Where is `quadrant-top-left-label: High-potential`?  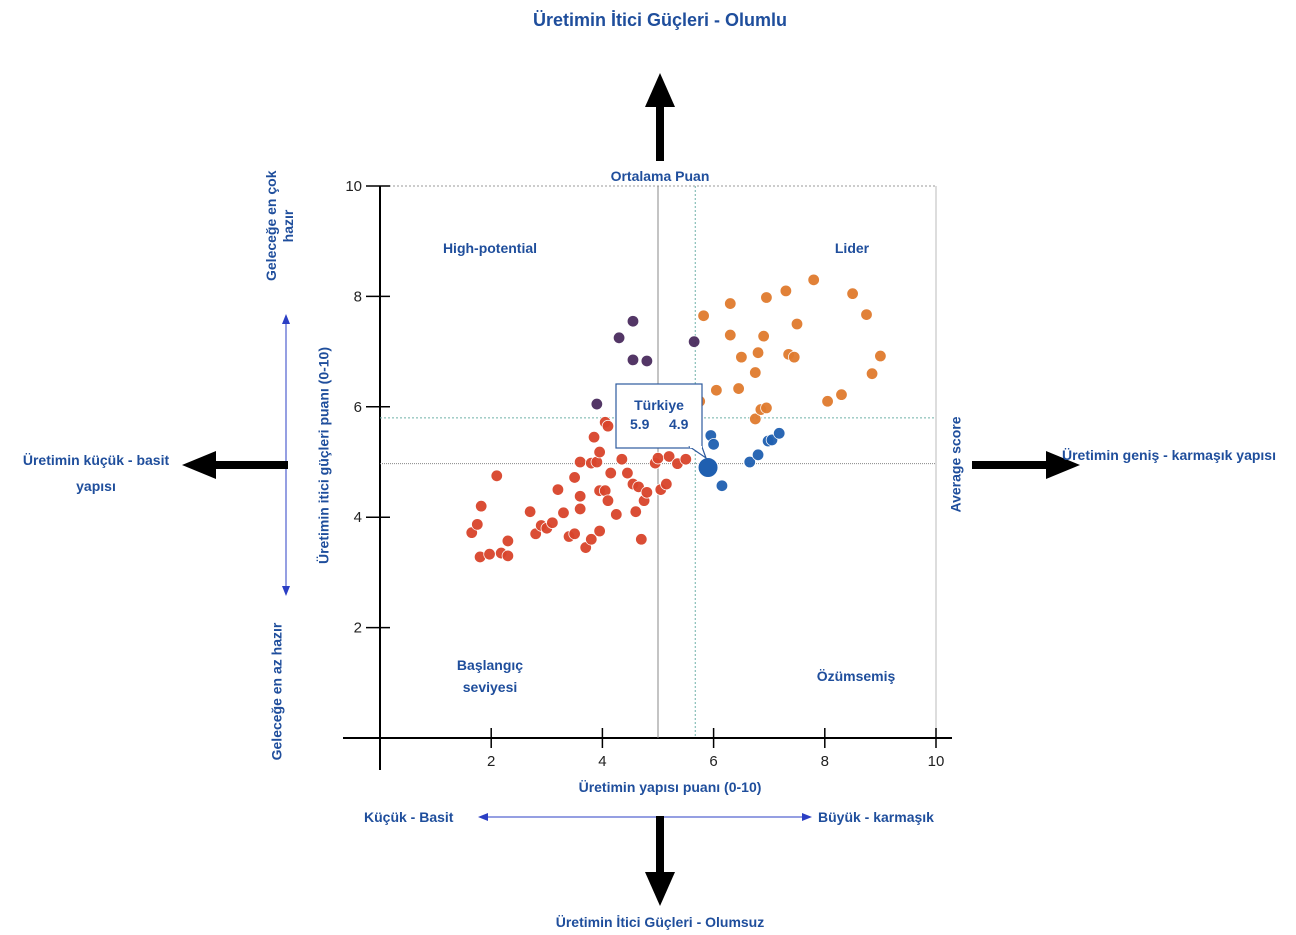
quadrant-top-left-label: High-potential is located at coordinates (490, 248).